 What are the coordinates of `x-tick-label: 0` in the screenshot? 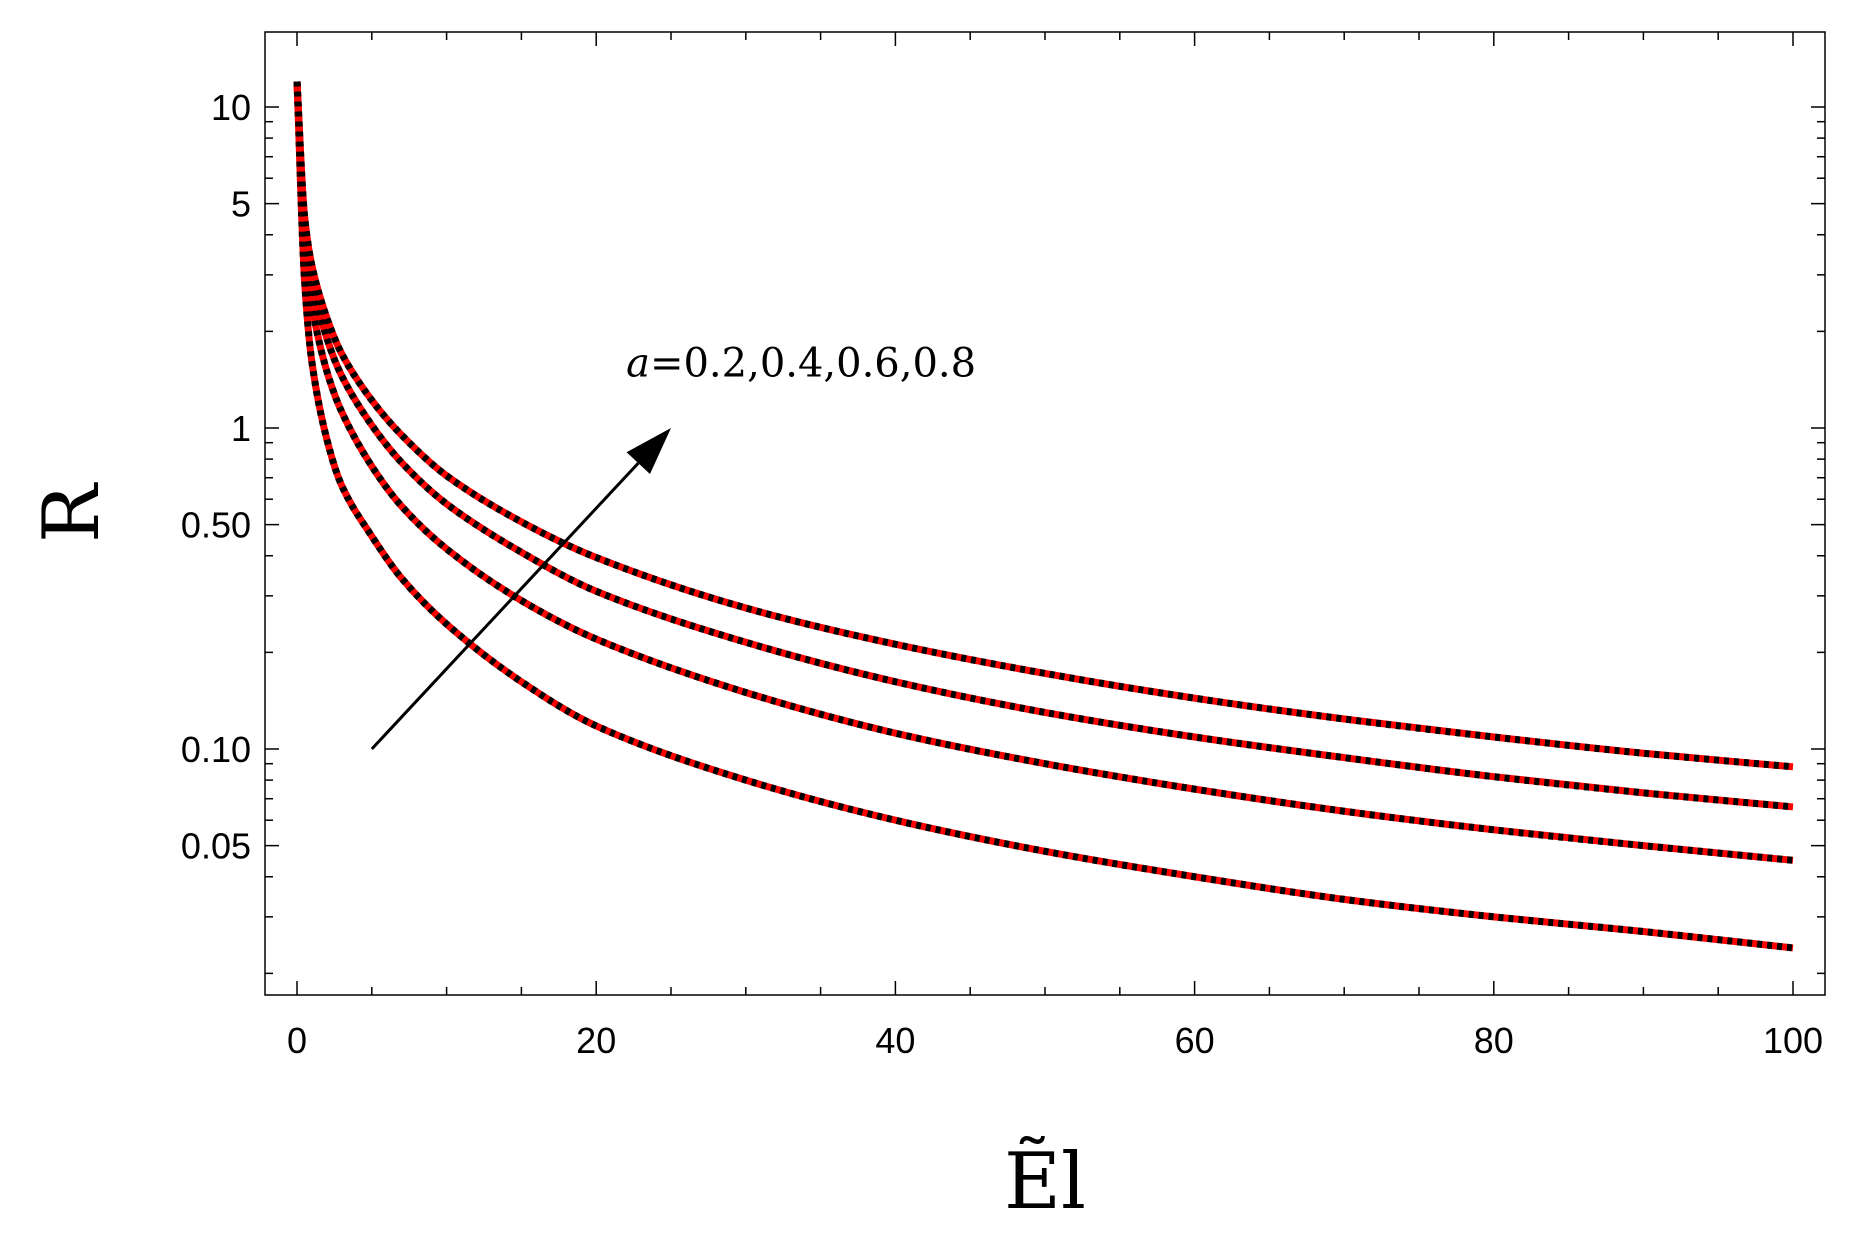 It's located at (297, 1040).